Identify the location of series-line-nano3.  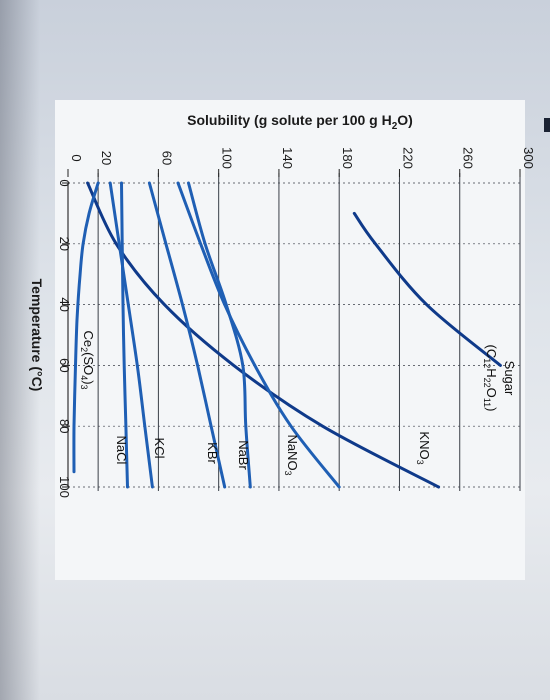
(258, 335).